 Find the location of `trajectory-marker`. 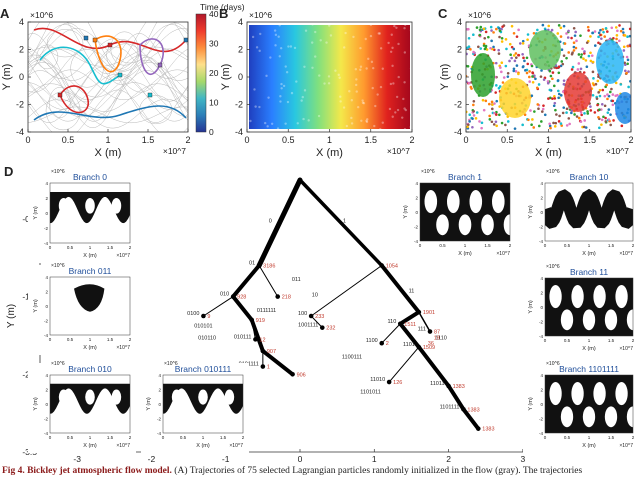

trajectory-marker is located at coordinates (150, 95).